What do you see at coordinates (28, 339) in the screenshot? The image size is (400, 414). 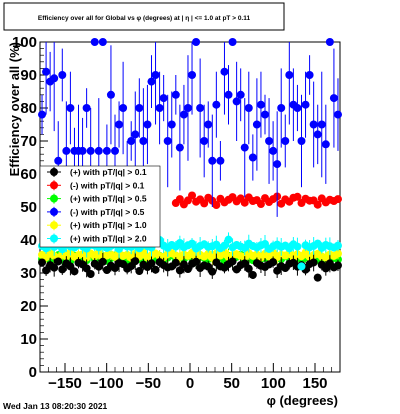 I see `y-tick-label: 10` at bounding box center [28, 339].